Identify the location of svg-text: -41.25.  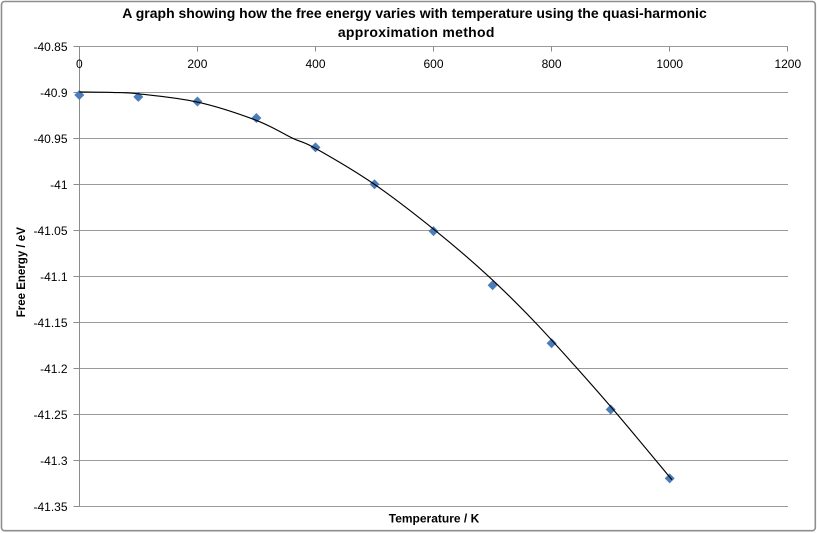
(50, 415).